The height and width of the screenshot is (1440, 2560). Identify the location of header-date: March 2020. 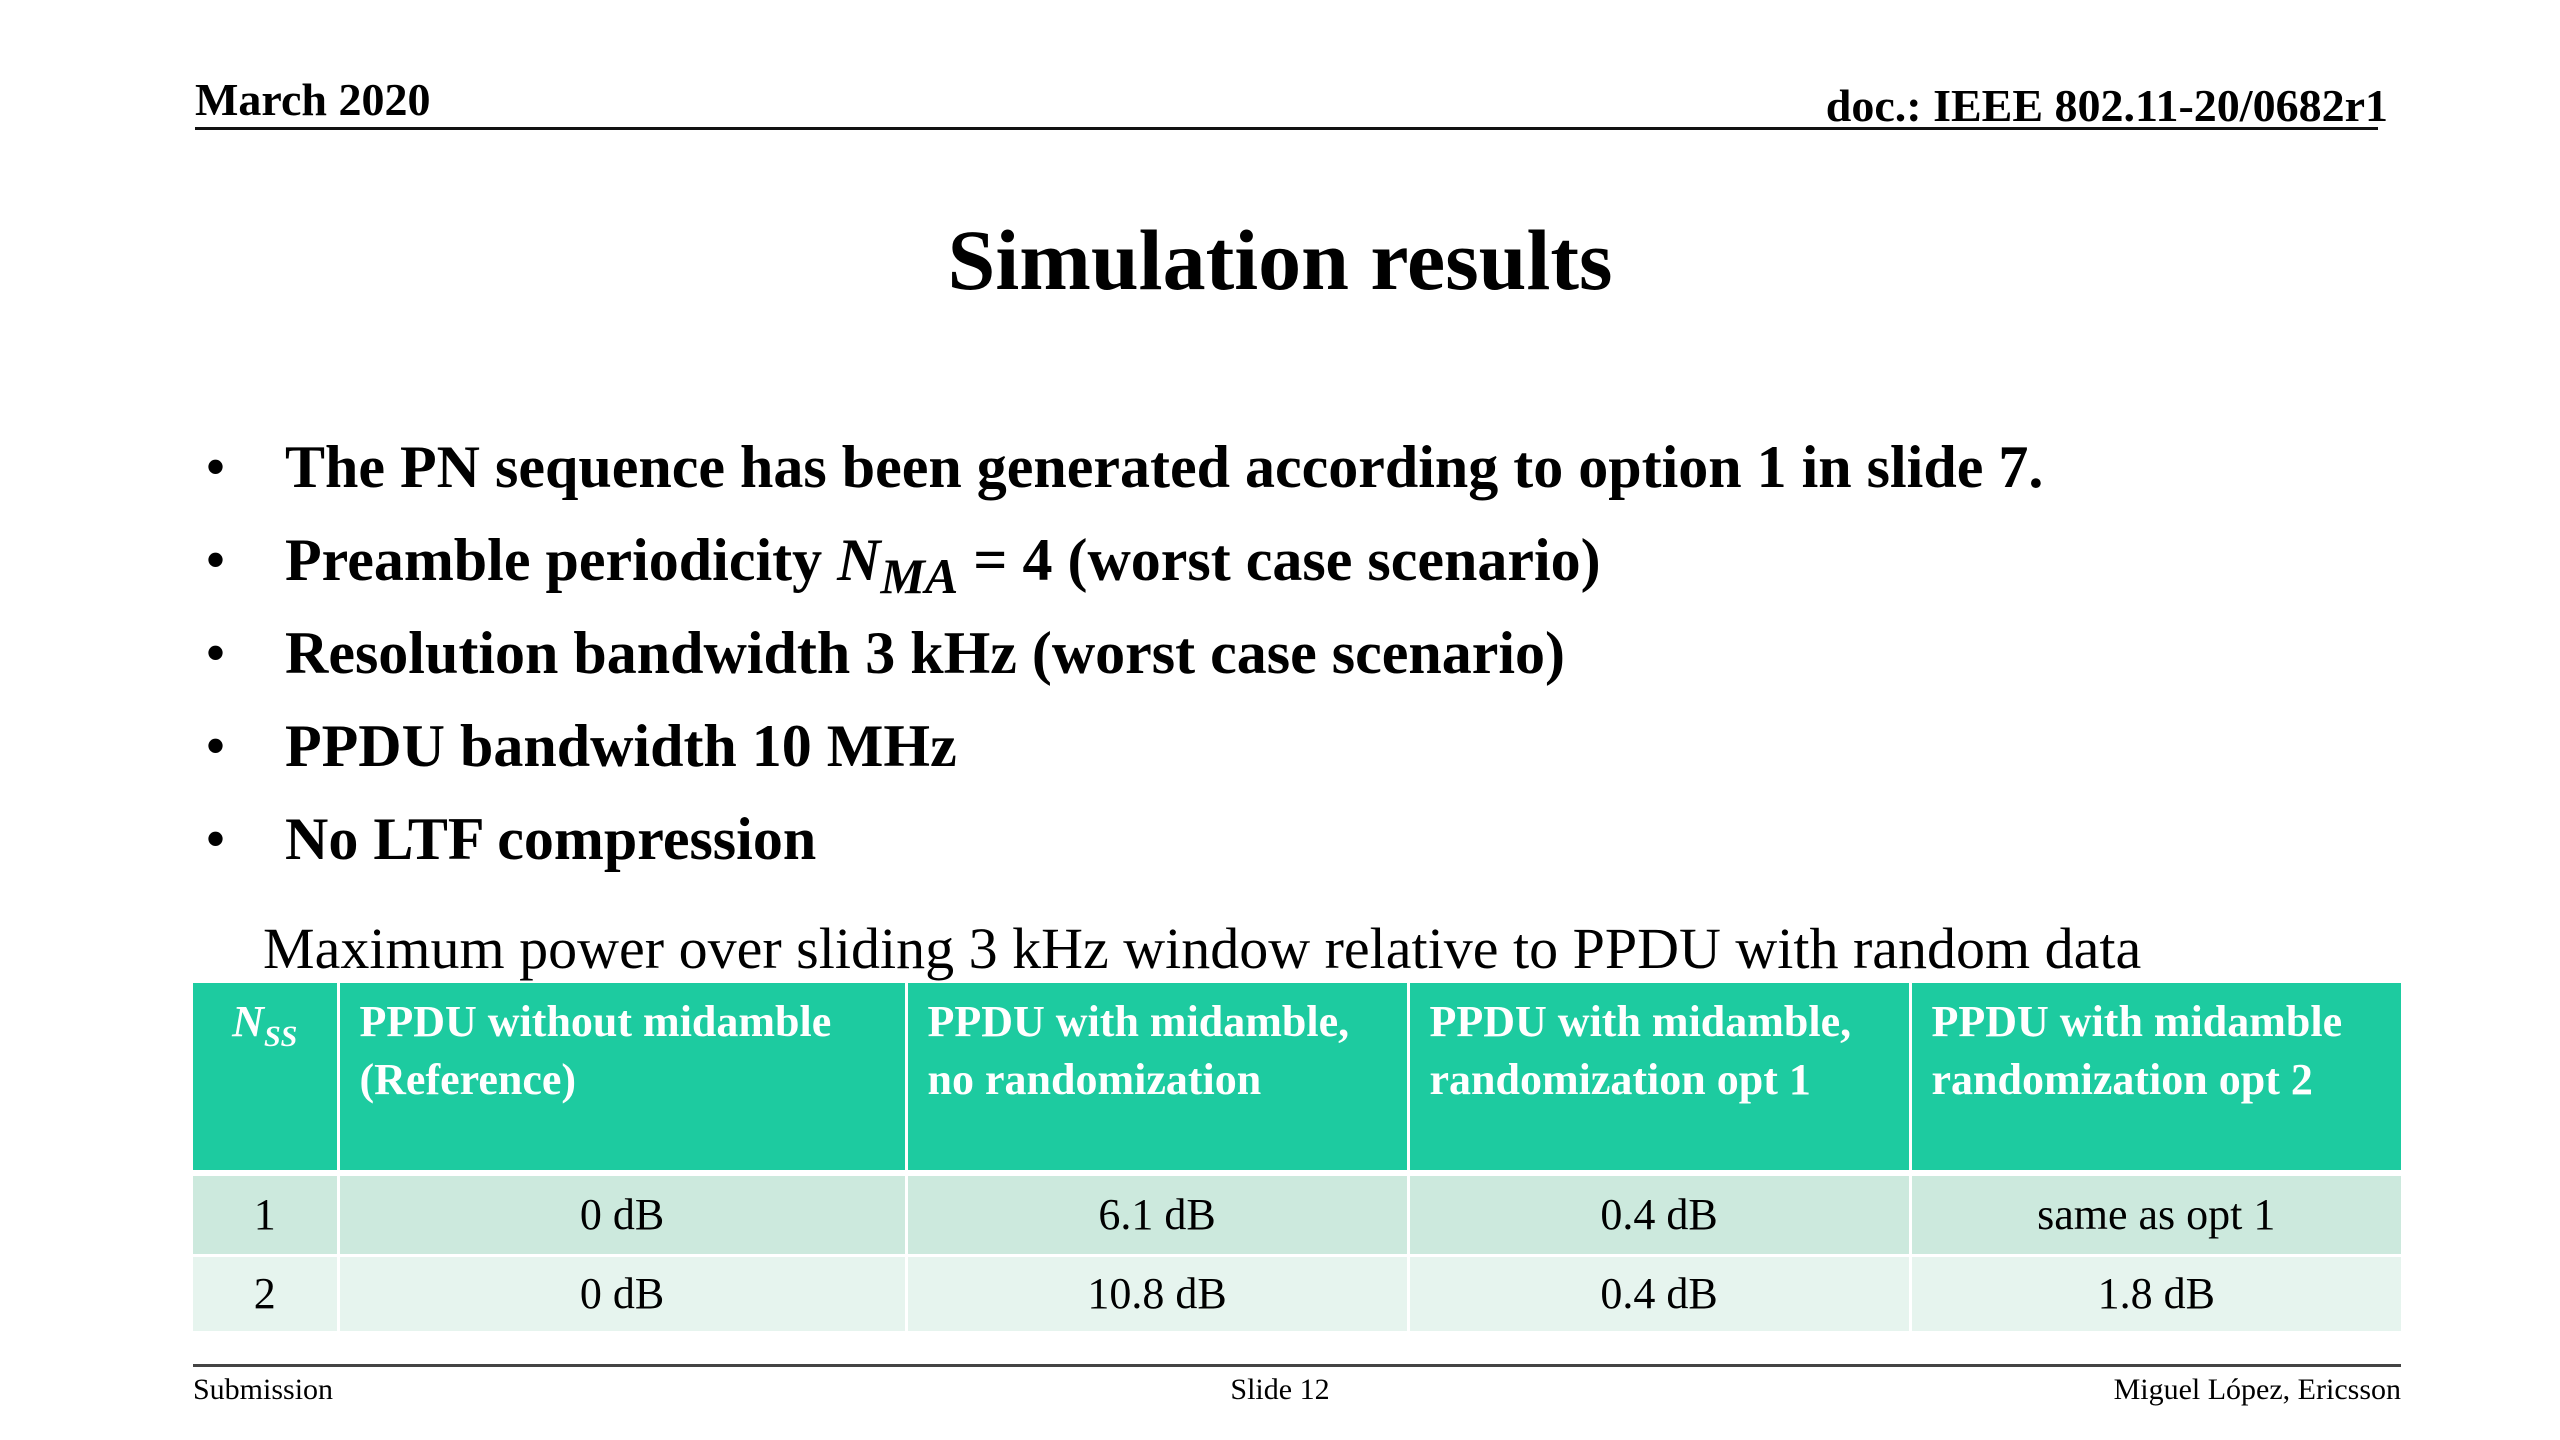
(313, 99).